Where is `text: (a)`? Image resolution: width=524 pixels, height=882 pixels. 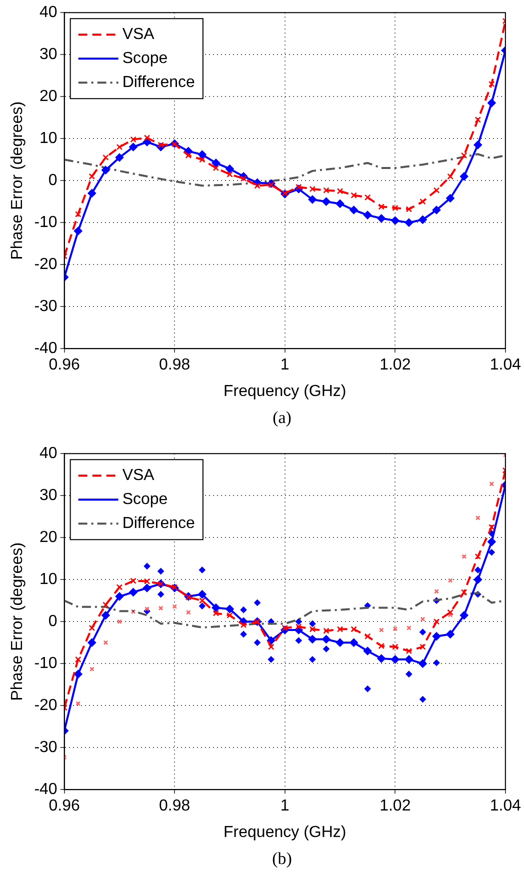
text: (a) is located at coordinates (282, 418).